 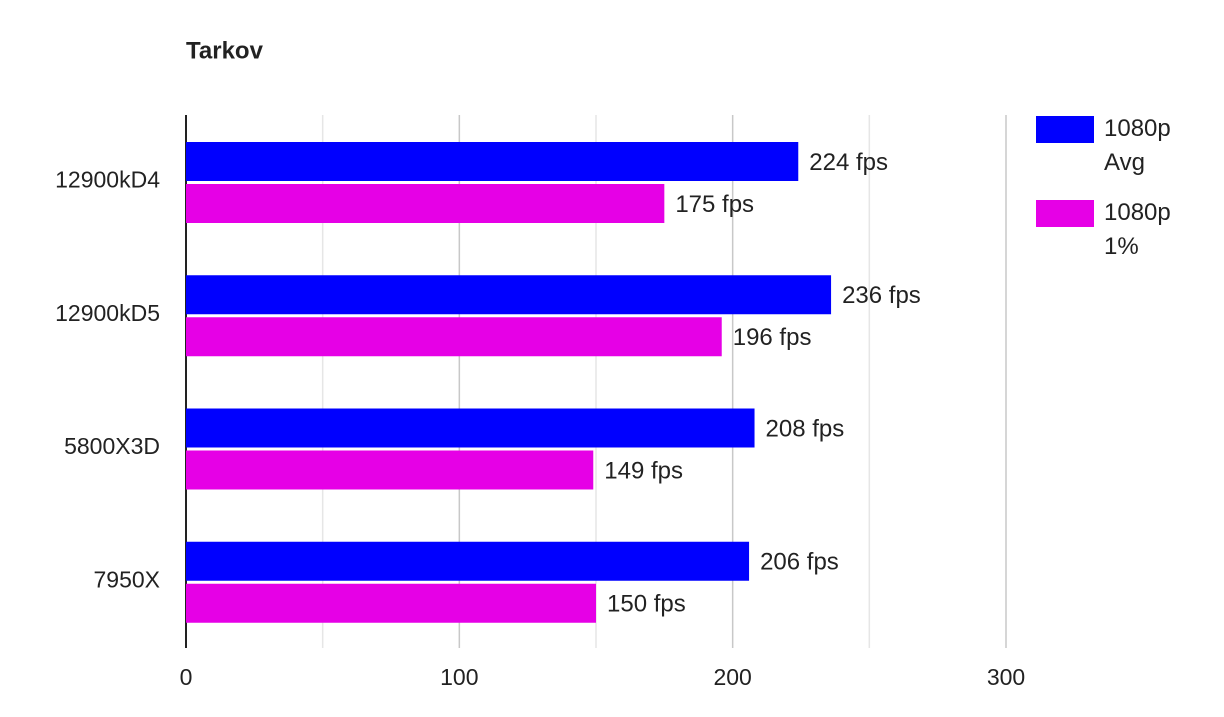 What do you see at coordinates (459, 677) in the screenshot?
I see `x-tick-label: 100` at bounding box center [459, 677].